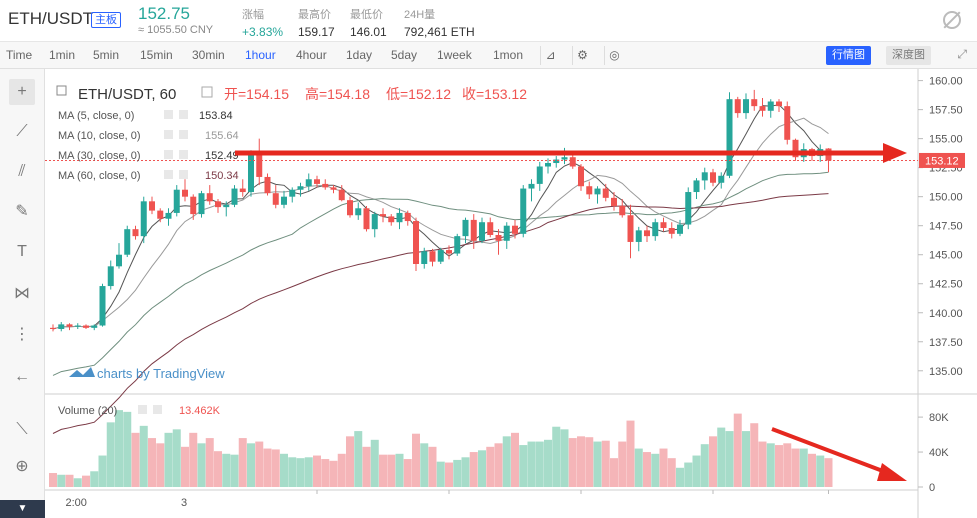 This screenshot has height=518, width=977. What do you see at coordinates (22, 334) in the screenshot?
I see `prediction-tool-icon: ⋮` at bounding box center [22, 334].